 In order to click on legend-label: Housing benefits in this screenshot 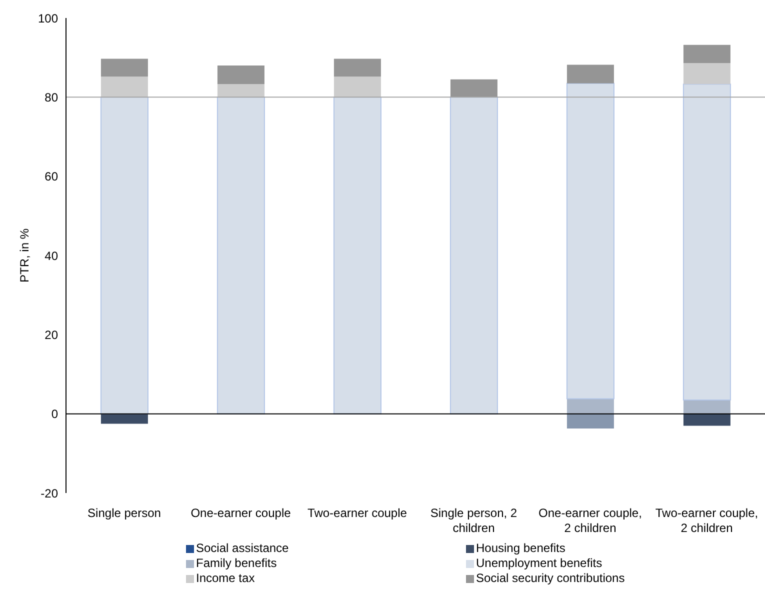, I will do `click(521, 548)`.